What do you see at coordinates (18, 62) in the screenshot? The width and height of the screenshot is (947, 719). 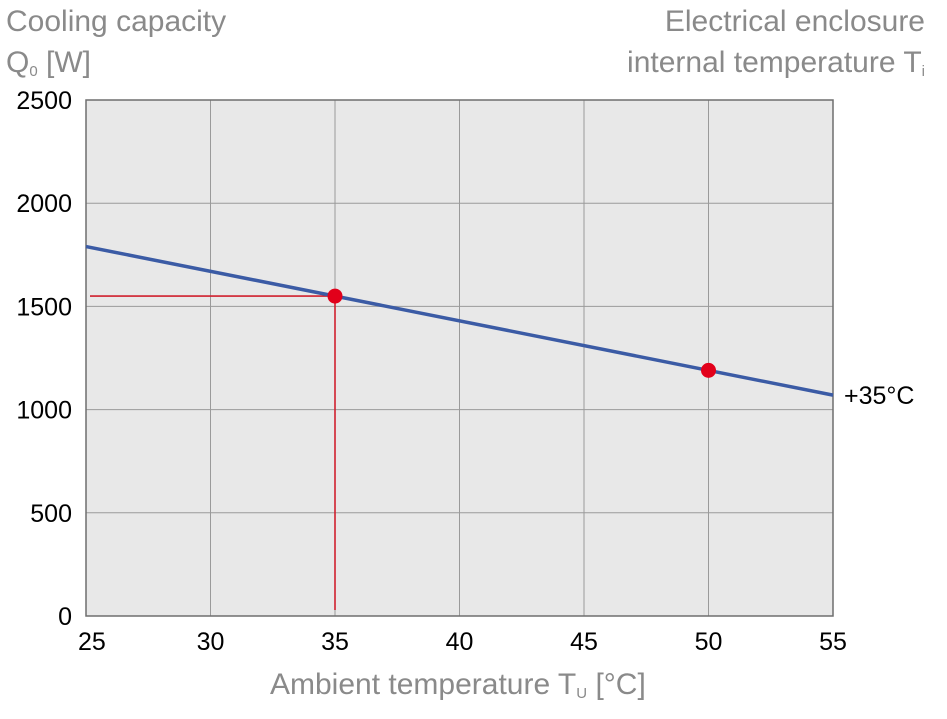 I see `y-axis-symbol: Q` at bounding box center [18, 62].